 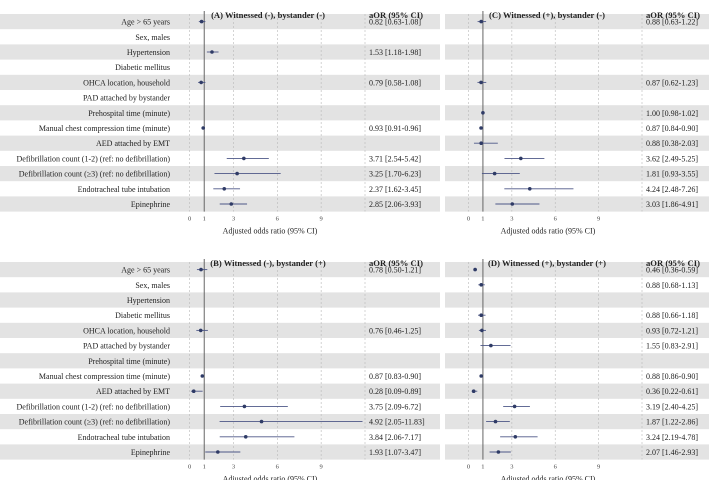 What do you see at coordinates (129, 361) in the screenshot?
I see `row-label: Prehospital time (minute)` at bounding box center [129, 361].